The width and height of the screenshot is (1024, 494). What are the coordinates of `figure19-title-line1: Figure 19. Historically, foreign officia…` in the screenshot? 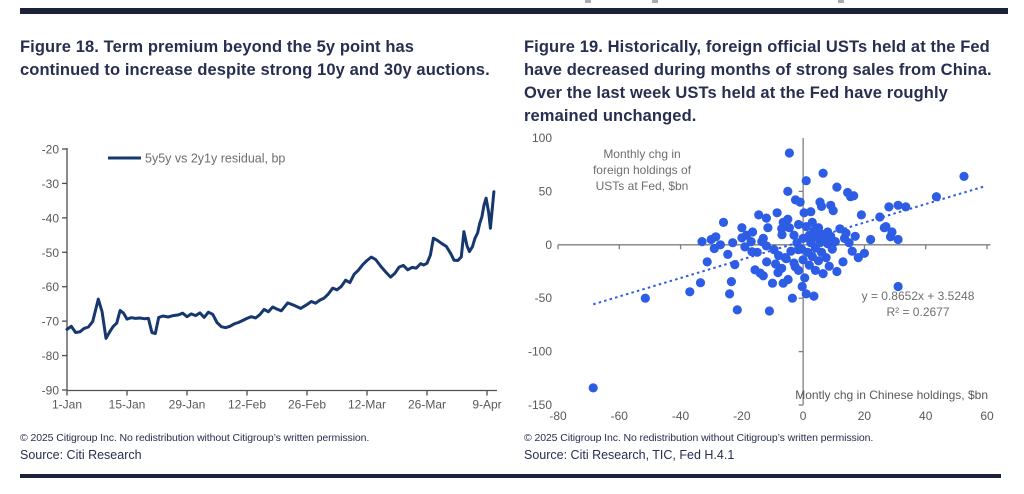 It's located at (757, 47).